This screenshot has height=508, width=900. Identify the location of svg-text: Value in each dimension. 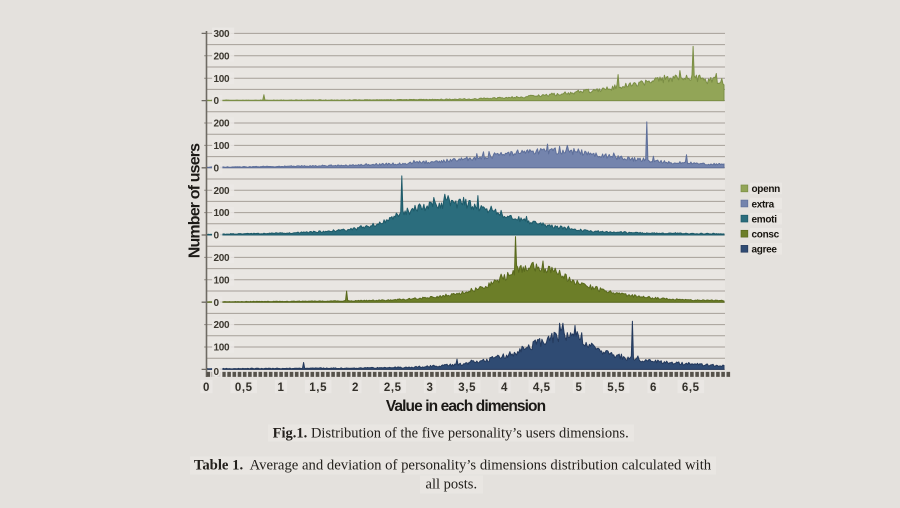
(466, 406).